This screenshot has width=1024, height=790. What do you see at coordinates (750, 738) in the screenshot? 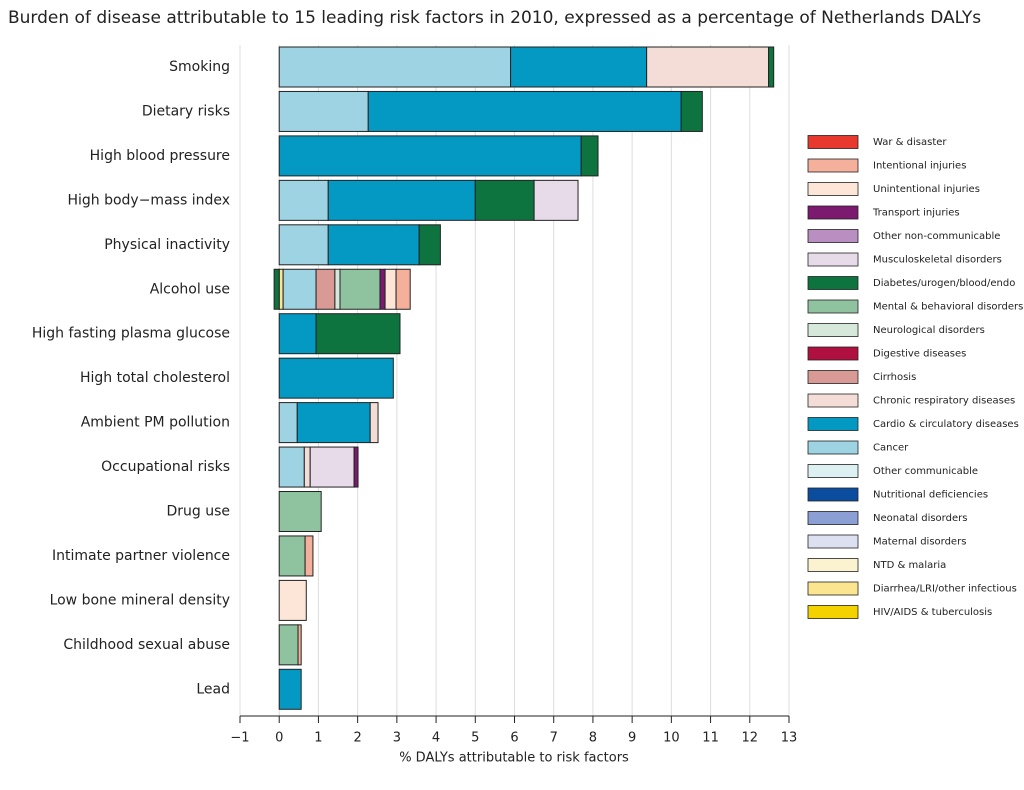
I see `x-tick-label: 12` at bounding box center [750, 738].